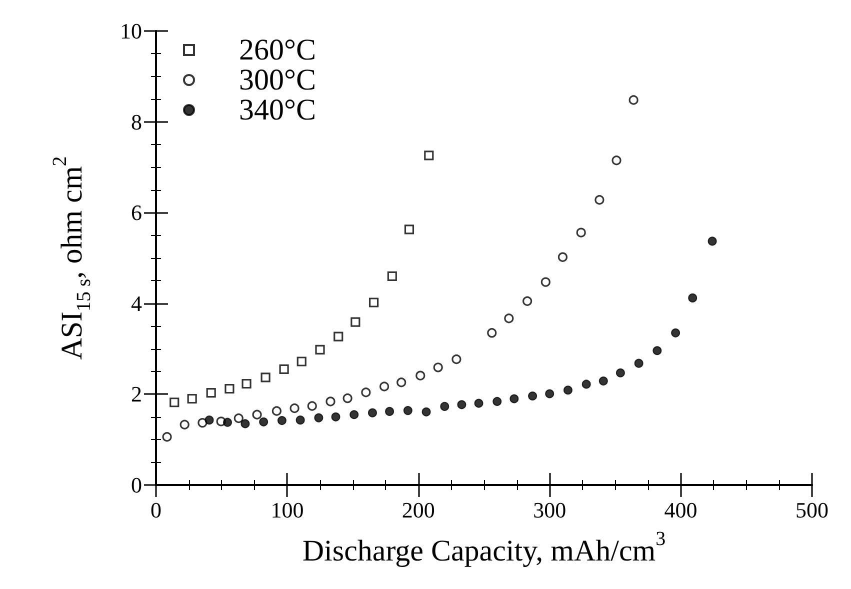 The width and height of the screenshot is (851, 589). What do you see at coordinates (277, 80) in the screenshot?
I see `legend-label: 300°C` at bounding box center [277, 80].